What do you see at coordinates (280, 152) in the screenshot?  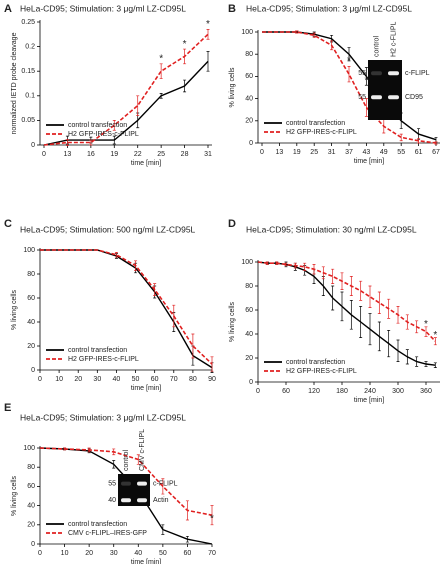 I see `x-tick-label: 13` at bounding box center [280, 152].